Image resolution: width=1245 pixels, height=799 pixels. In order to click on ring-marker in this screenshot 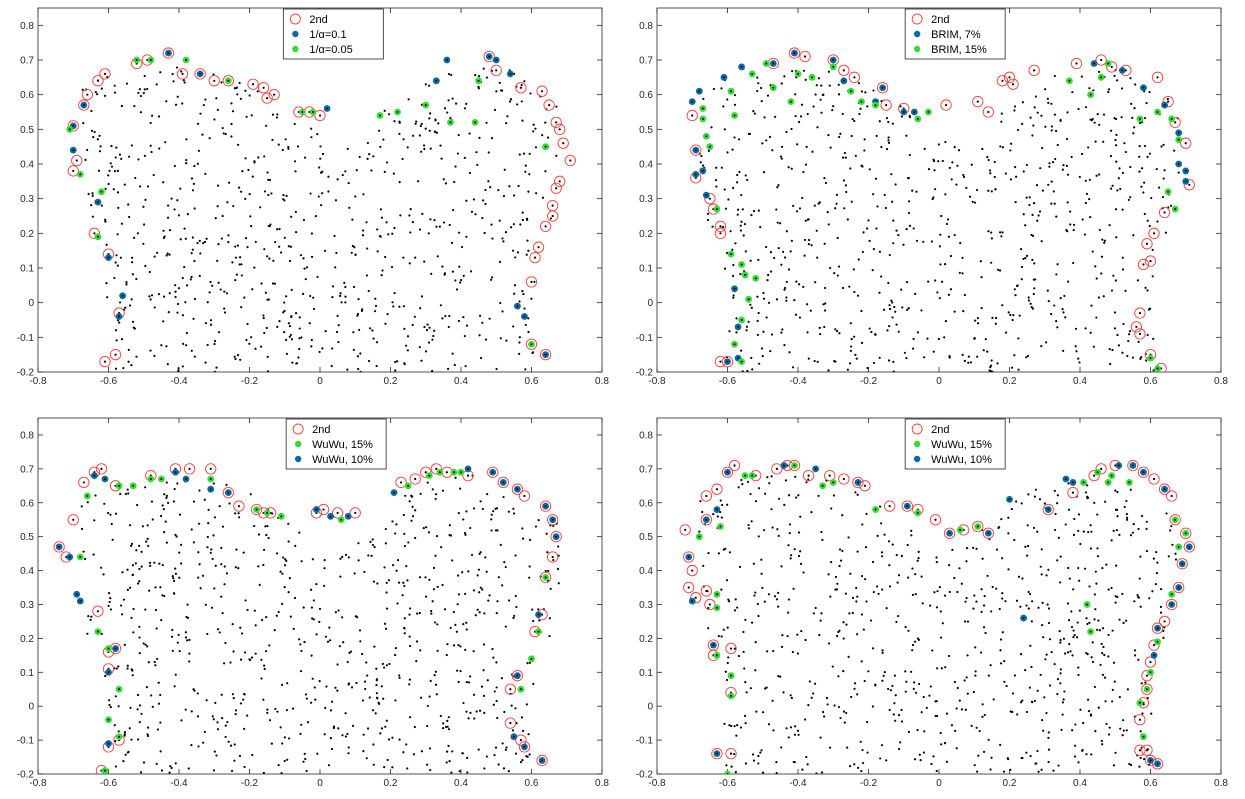, I will do `click(1009, 77)`.